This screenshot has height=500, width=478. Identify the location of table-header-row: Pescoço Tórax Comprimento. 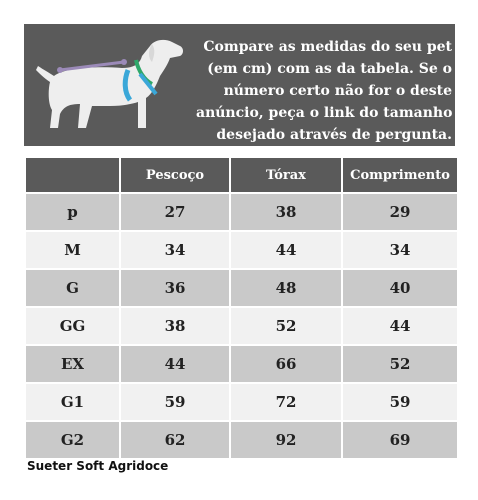
(241, 175).